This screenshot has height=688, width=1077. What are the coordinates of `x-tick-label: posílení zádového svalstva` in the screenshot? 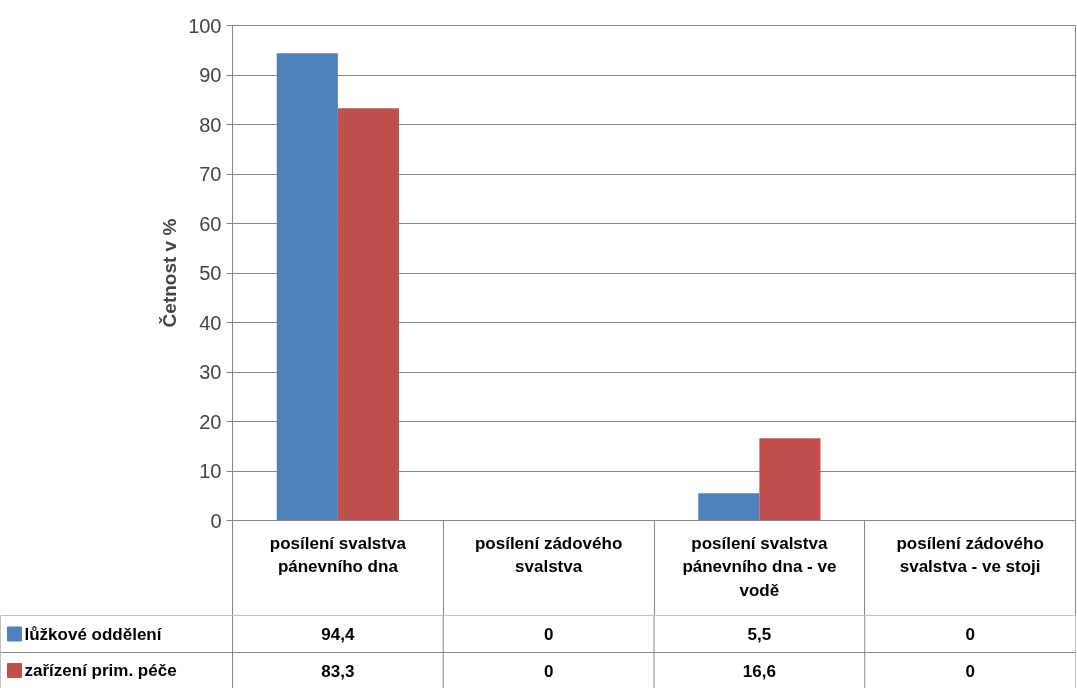 It's located at (548, 555).